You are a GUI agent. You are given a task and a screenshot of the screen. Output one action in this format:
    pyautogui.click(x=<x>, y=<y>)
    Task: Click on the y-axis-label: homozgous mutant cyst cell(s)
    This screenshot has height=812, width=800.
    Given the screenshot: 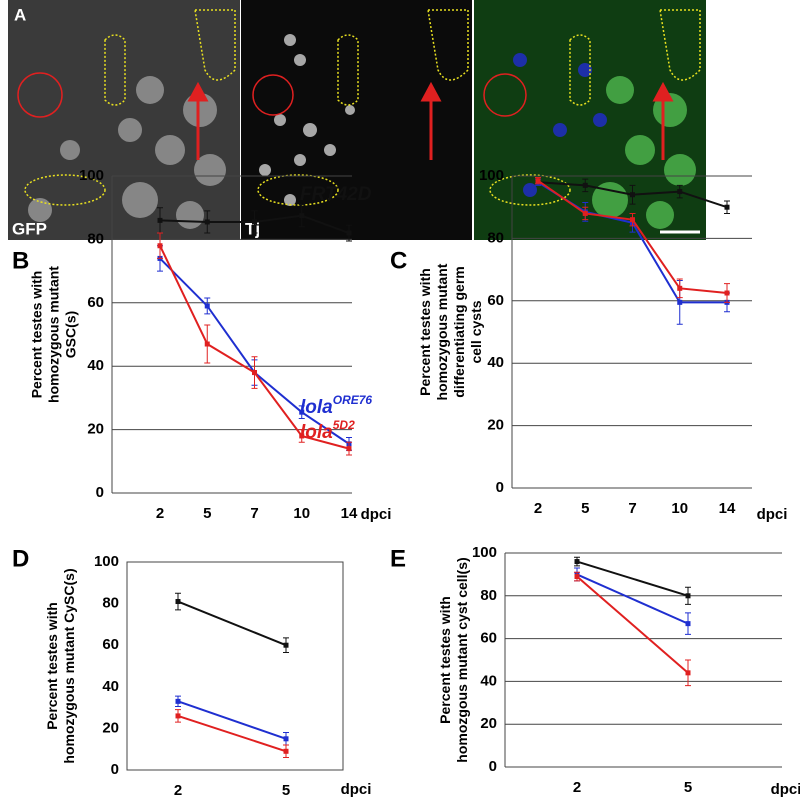 What is the action you would take?
    pyautogui.click(x=462, y=659)
    